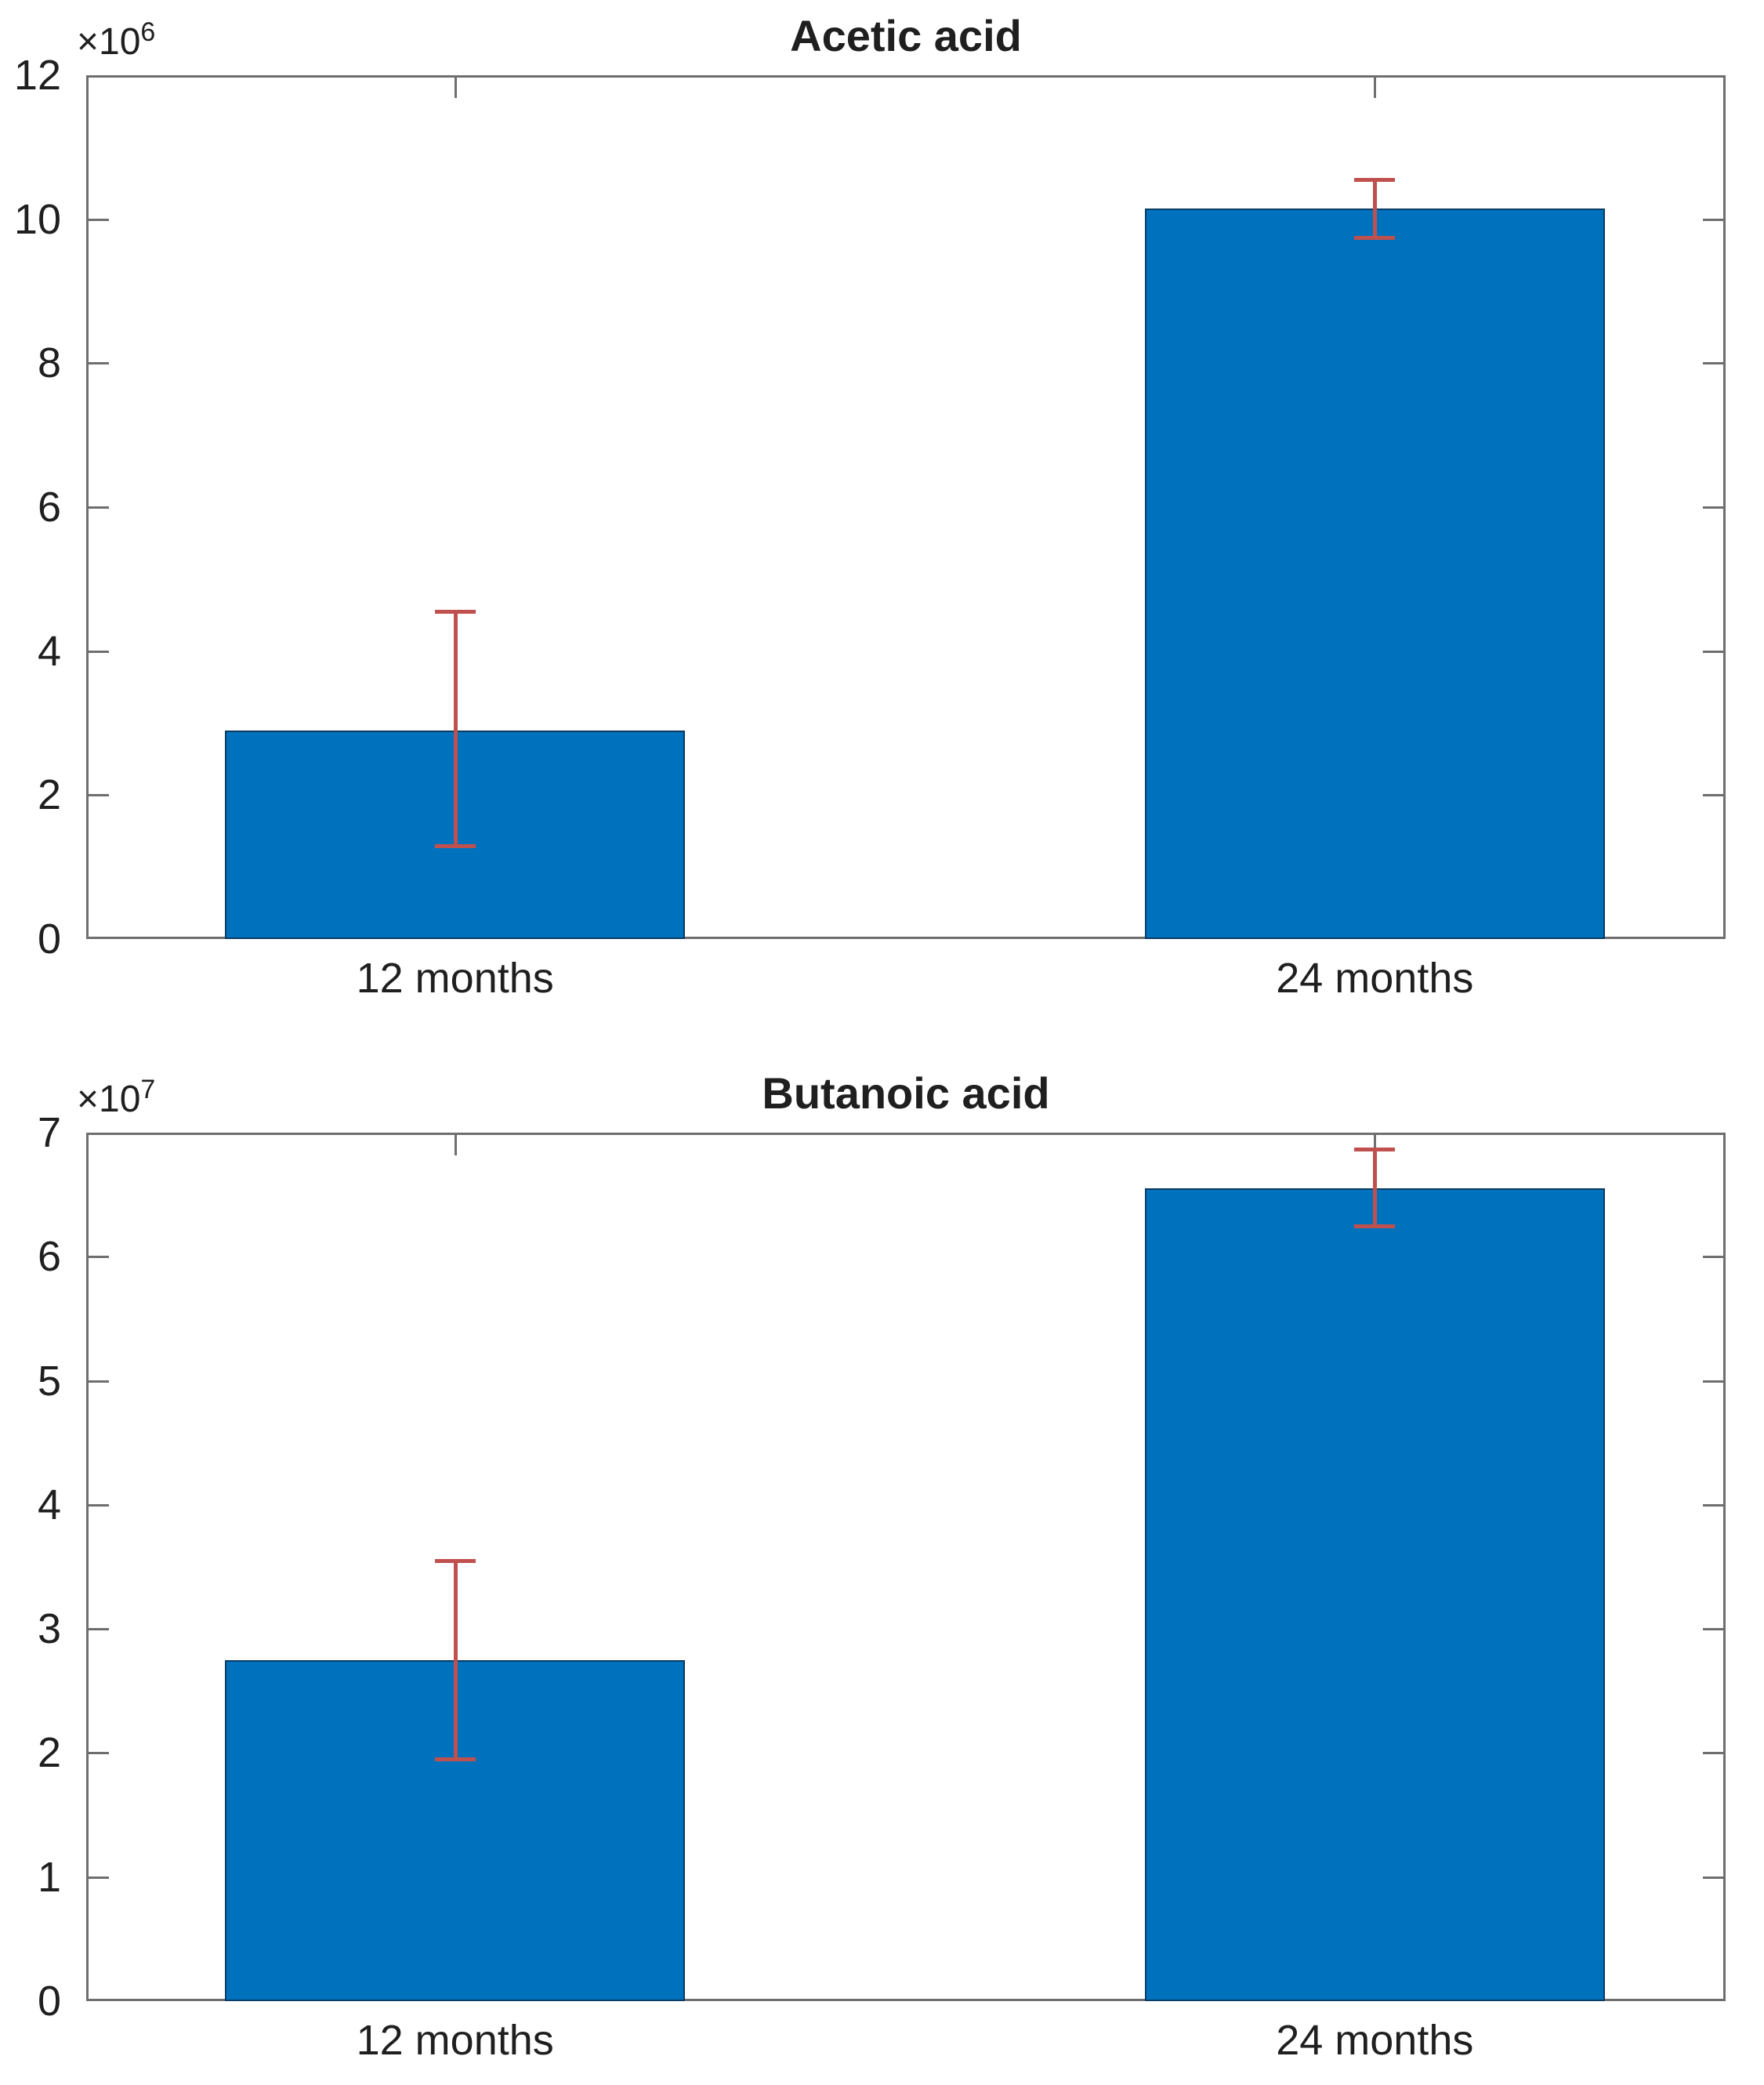 This screenshot has height=2085, width=1764. I want to click on chart-title: Butanoic acid, so click(906, 1093).